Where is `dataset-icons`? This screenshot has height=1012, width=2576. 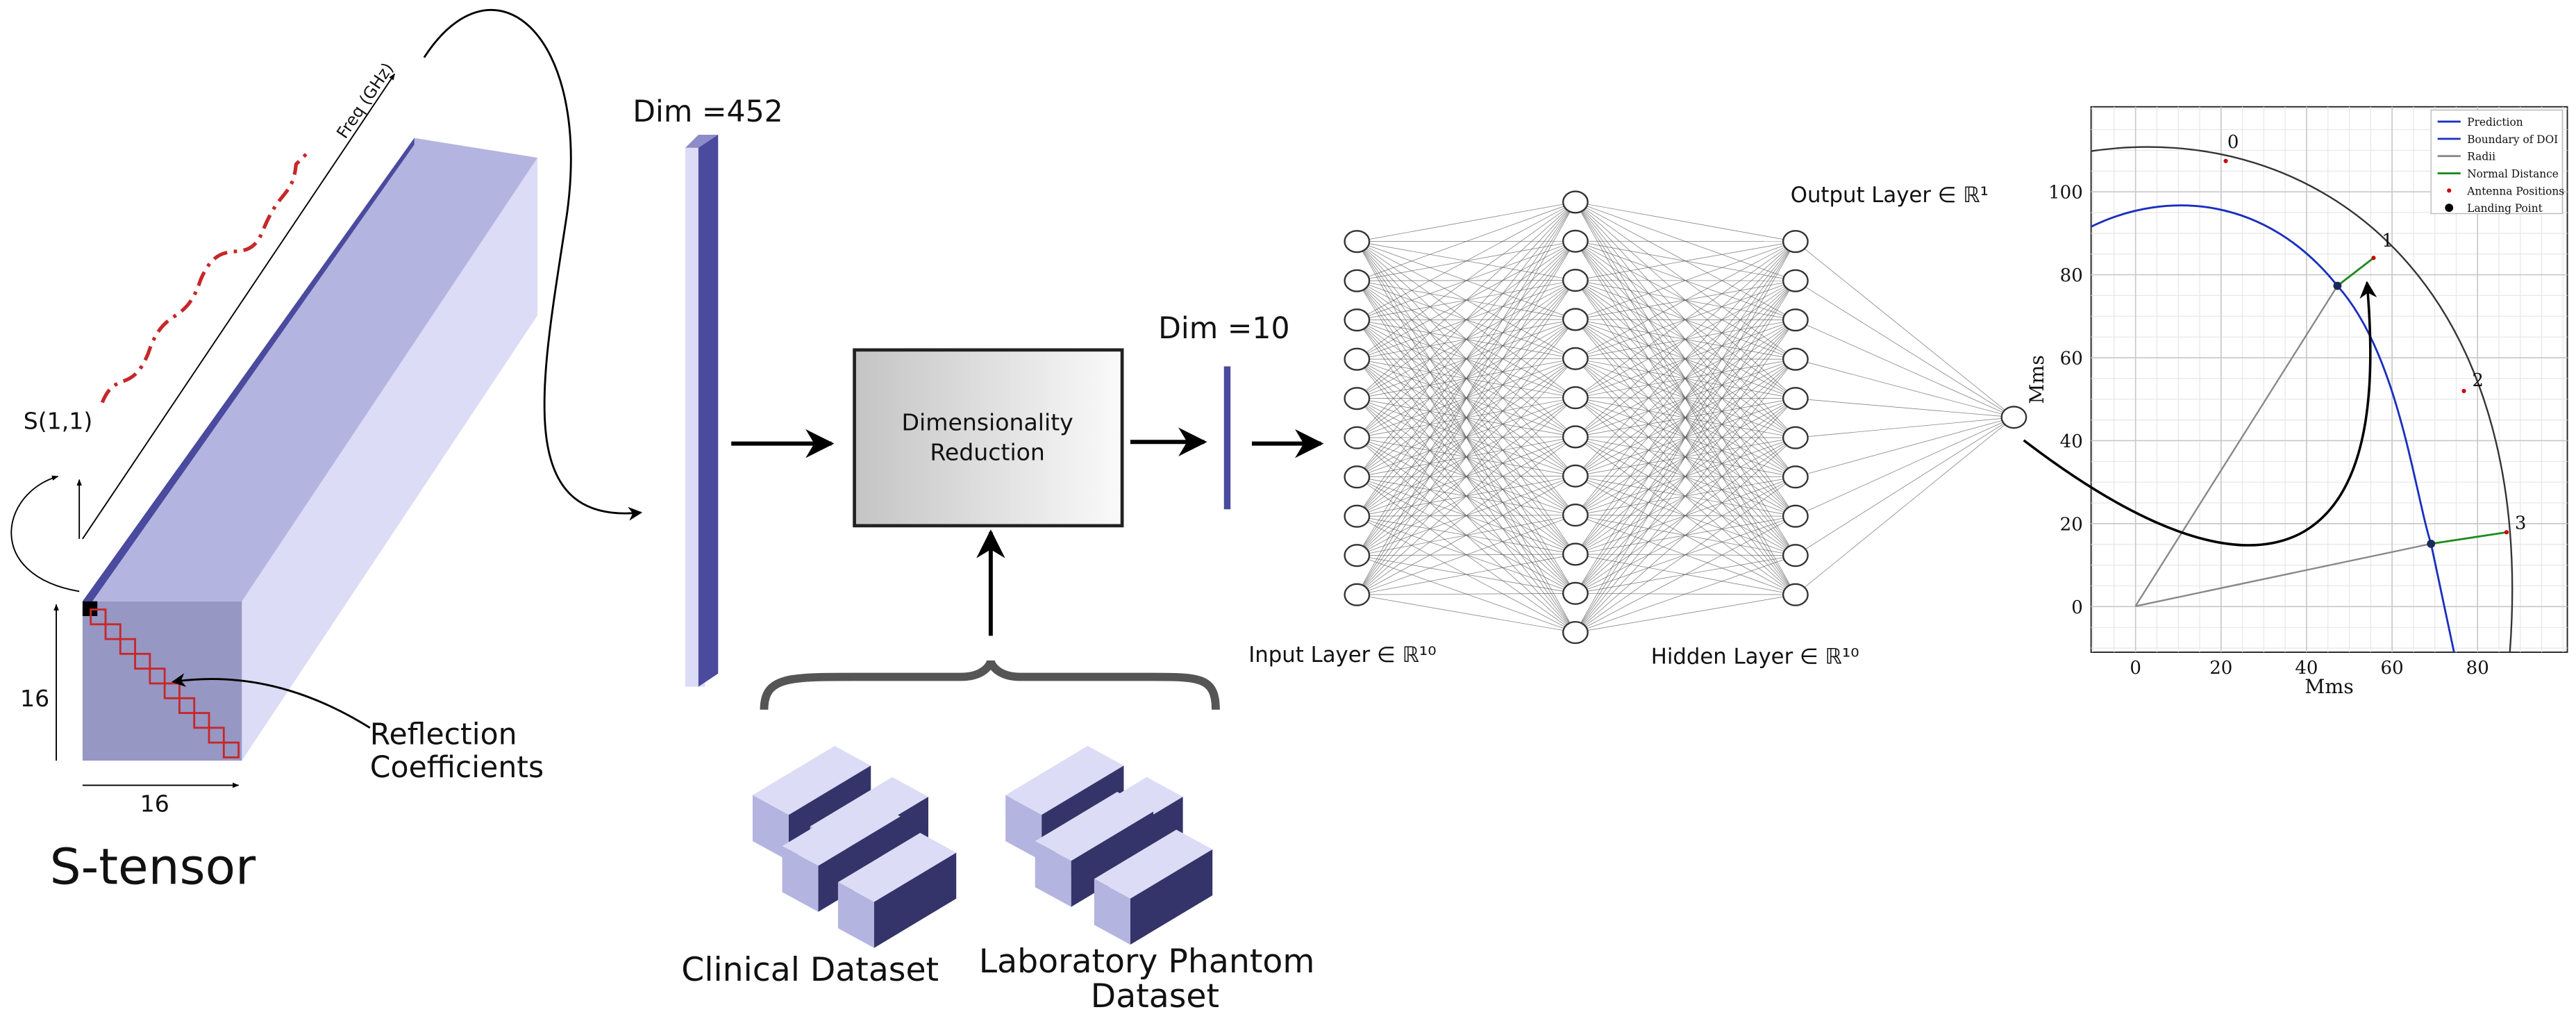 dataset-icons is located at coordinates (982, 846).